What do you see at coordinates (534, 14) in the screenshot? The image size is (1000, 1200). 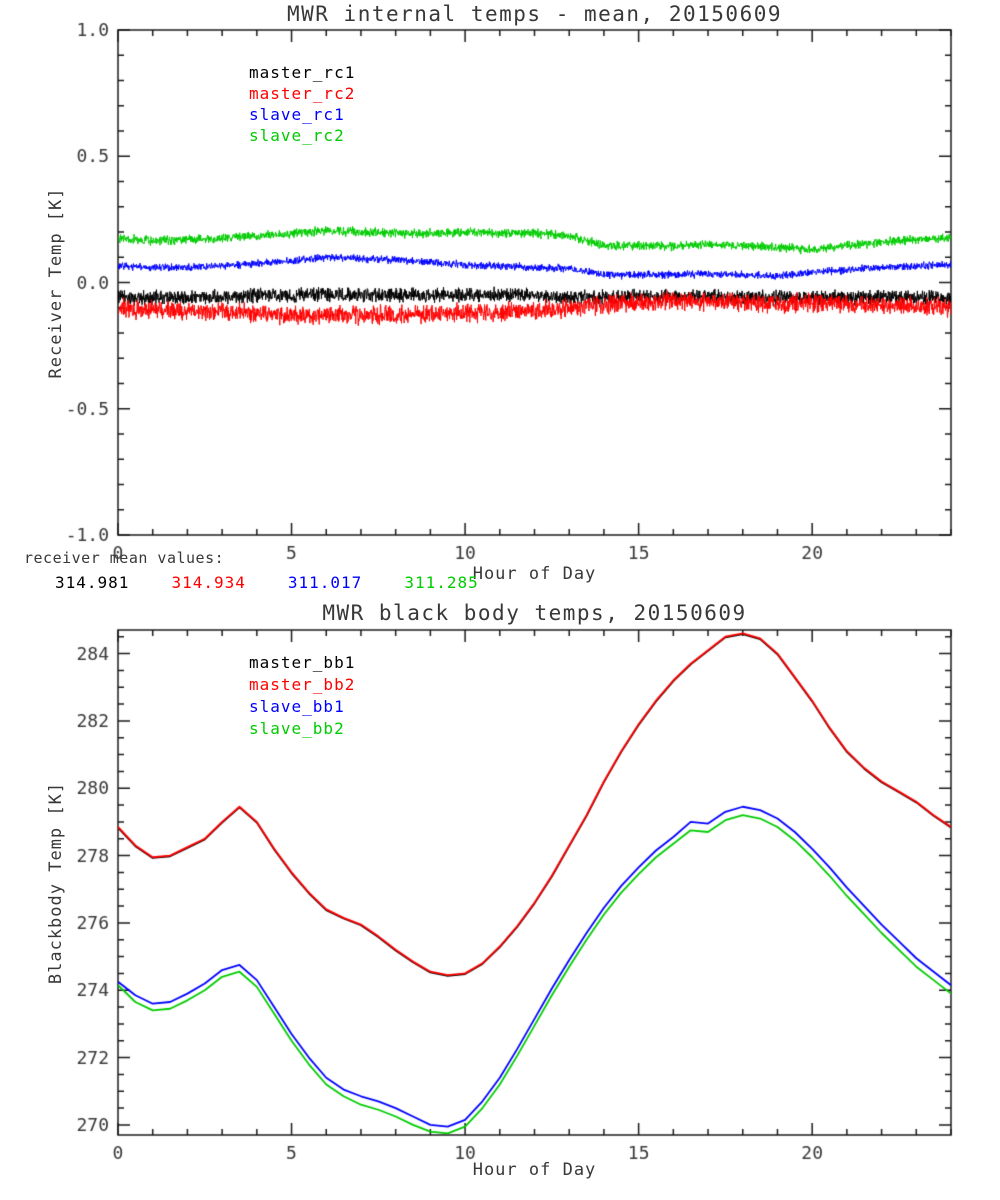 I see `receiver-temps-title: MWR internal temps - mean, 20150609` at bounding box center [534, 14].